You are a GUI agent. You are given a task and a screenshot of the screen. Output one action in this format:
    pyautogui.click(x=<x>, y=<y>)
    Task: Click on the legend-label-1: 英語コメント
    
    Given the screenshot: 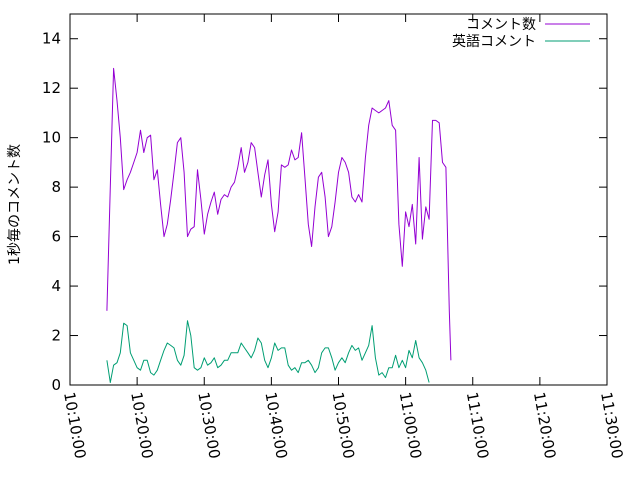 What is the action you would take?
    pyautogui.click(x=494, y=41)
    